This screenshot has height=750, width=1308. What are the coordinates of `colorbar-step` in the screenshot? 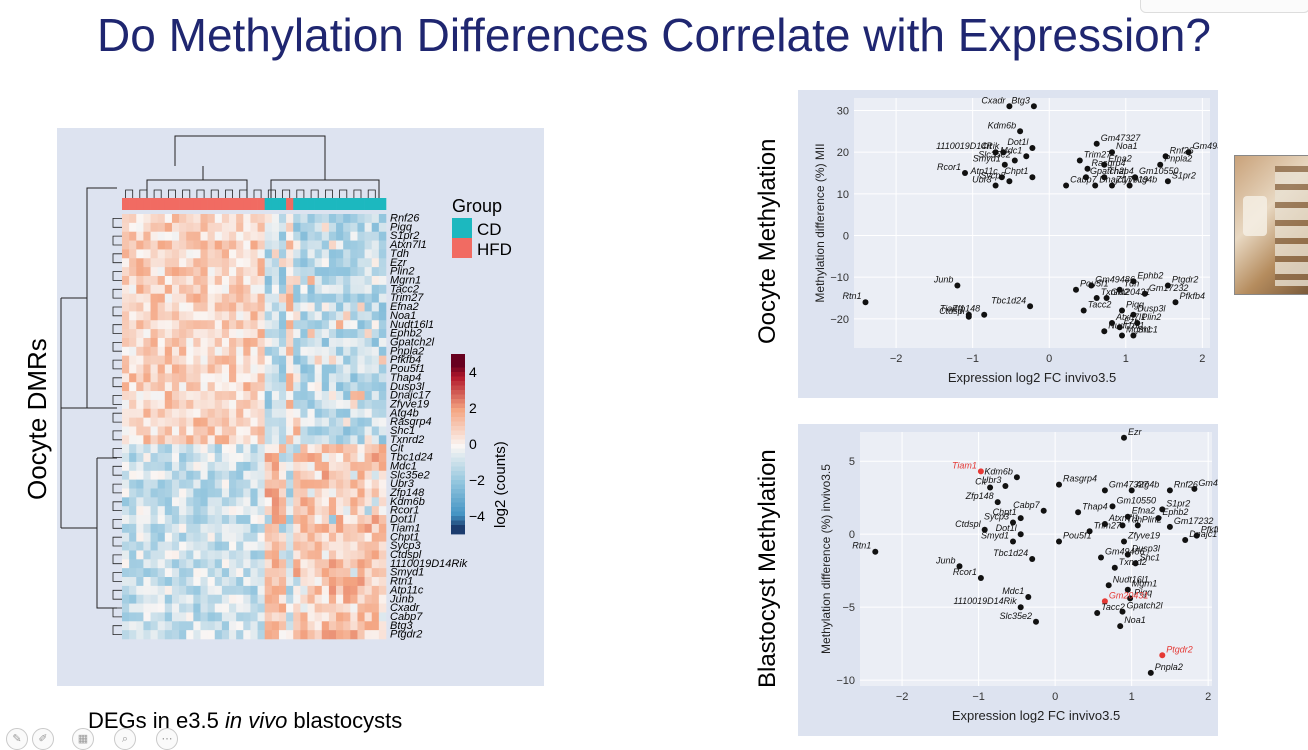 It's located at (458, 388).